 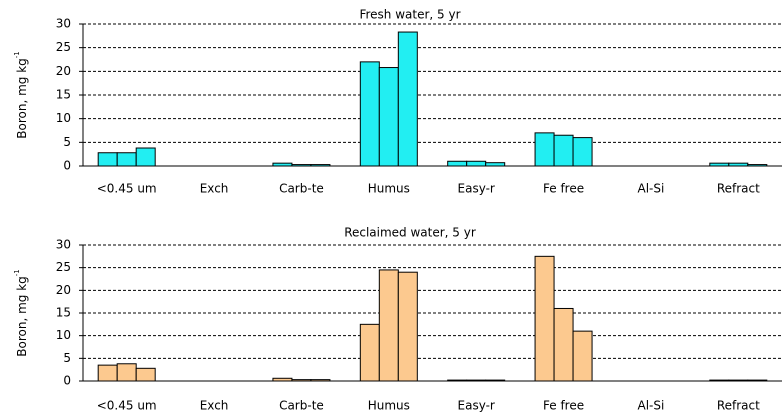 I want to click on chart-title: Fresh water, 5 yr, so click(x=409, y=15).